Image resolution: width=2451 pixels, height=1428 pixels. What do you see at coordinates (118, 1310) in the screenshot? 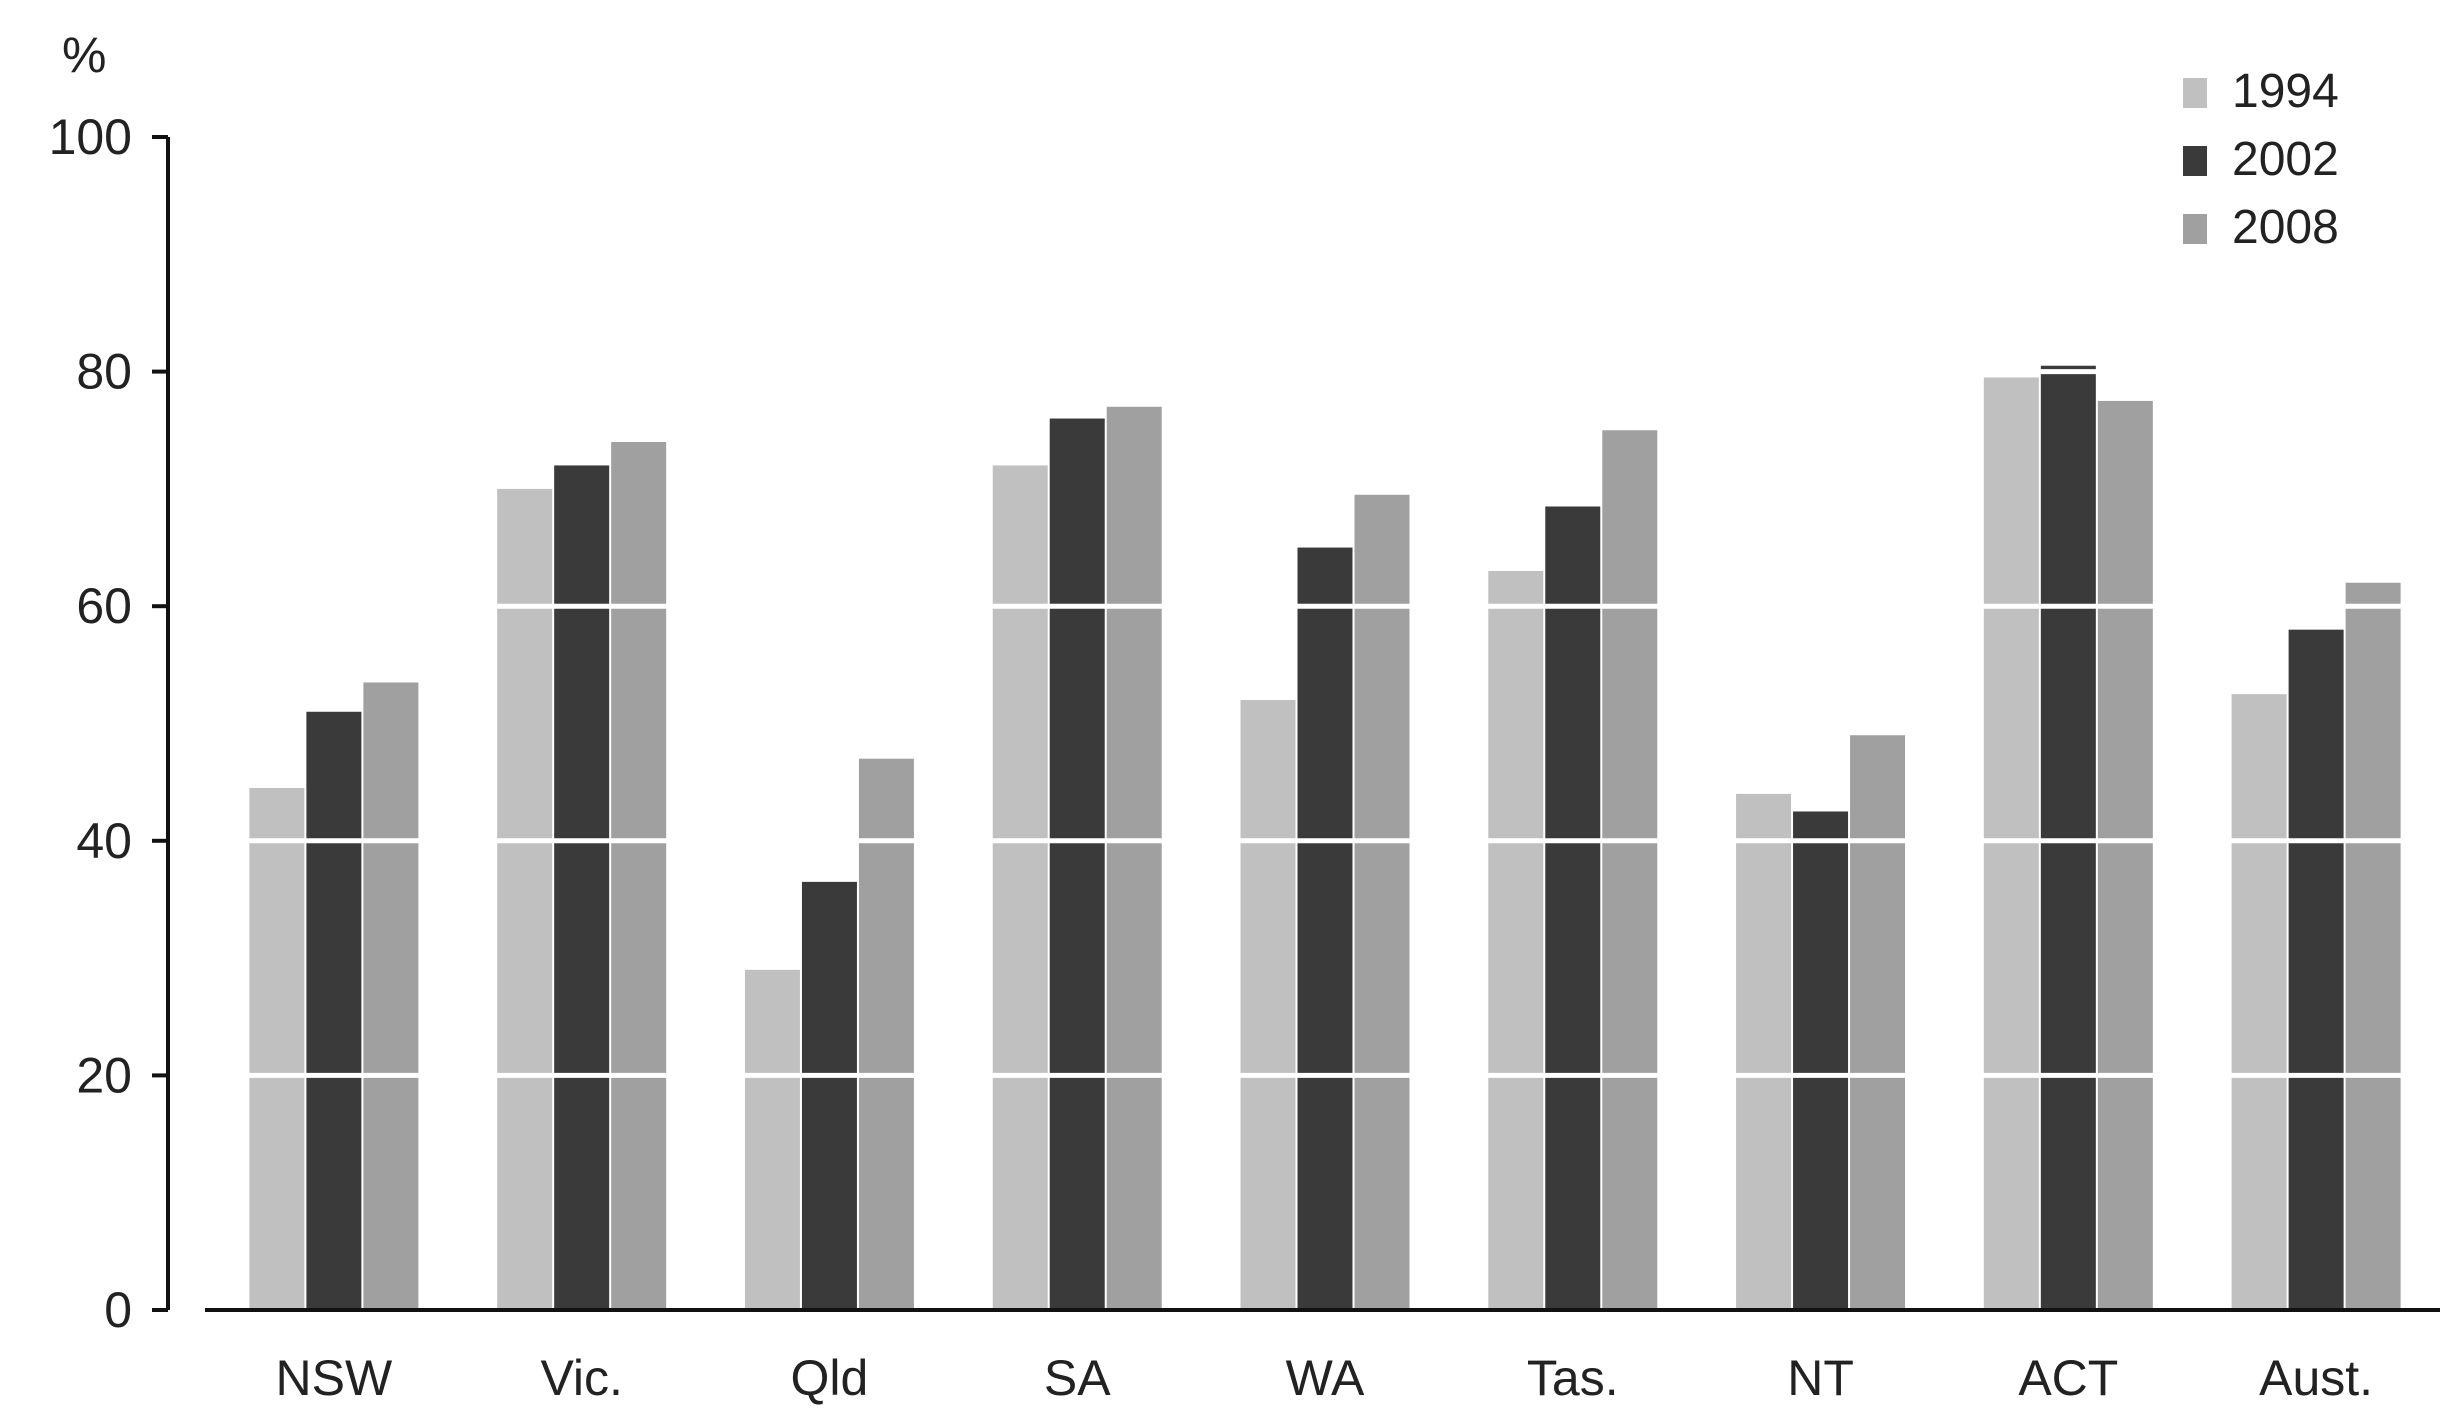
I see `y-tick-label: 0` at bounding box center [118, 1310].